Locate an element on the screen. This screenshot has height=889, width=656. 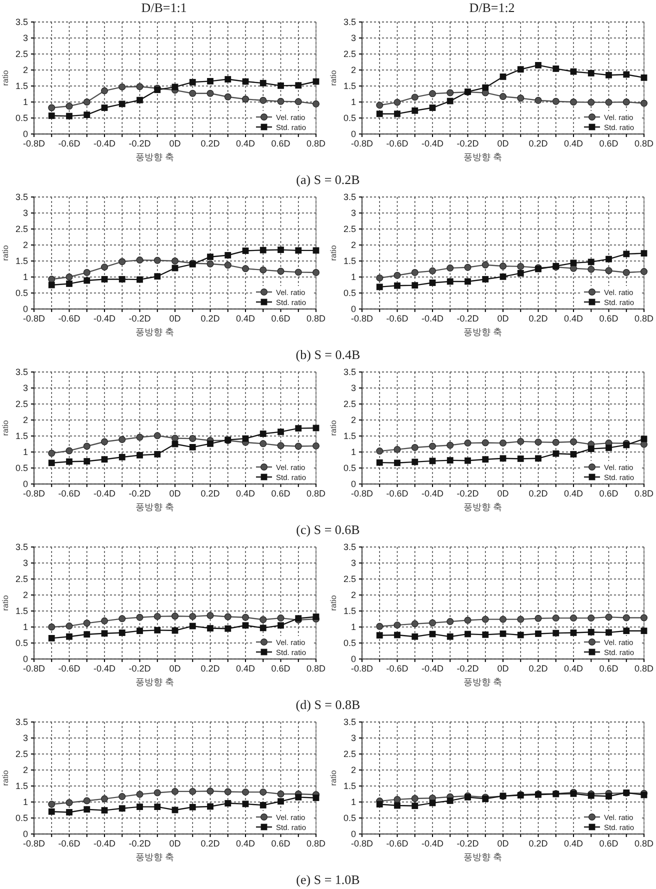
x-tick-label: 0.4D is located at coordinates (574, 493).